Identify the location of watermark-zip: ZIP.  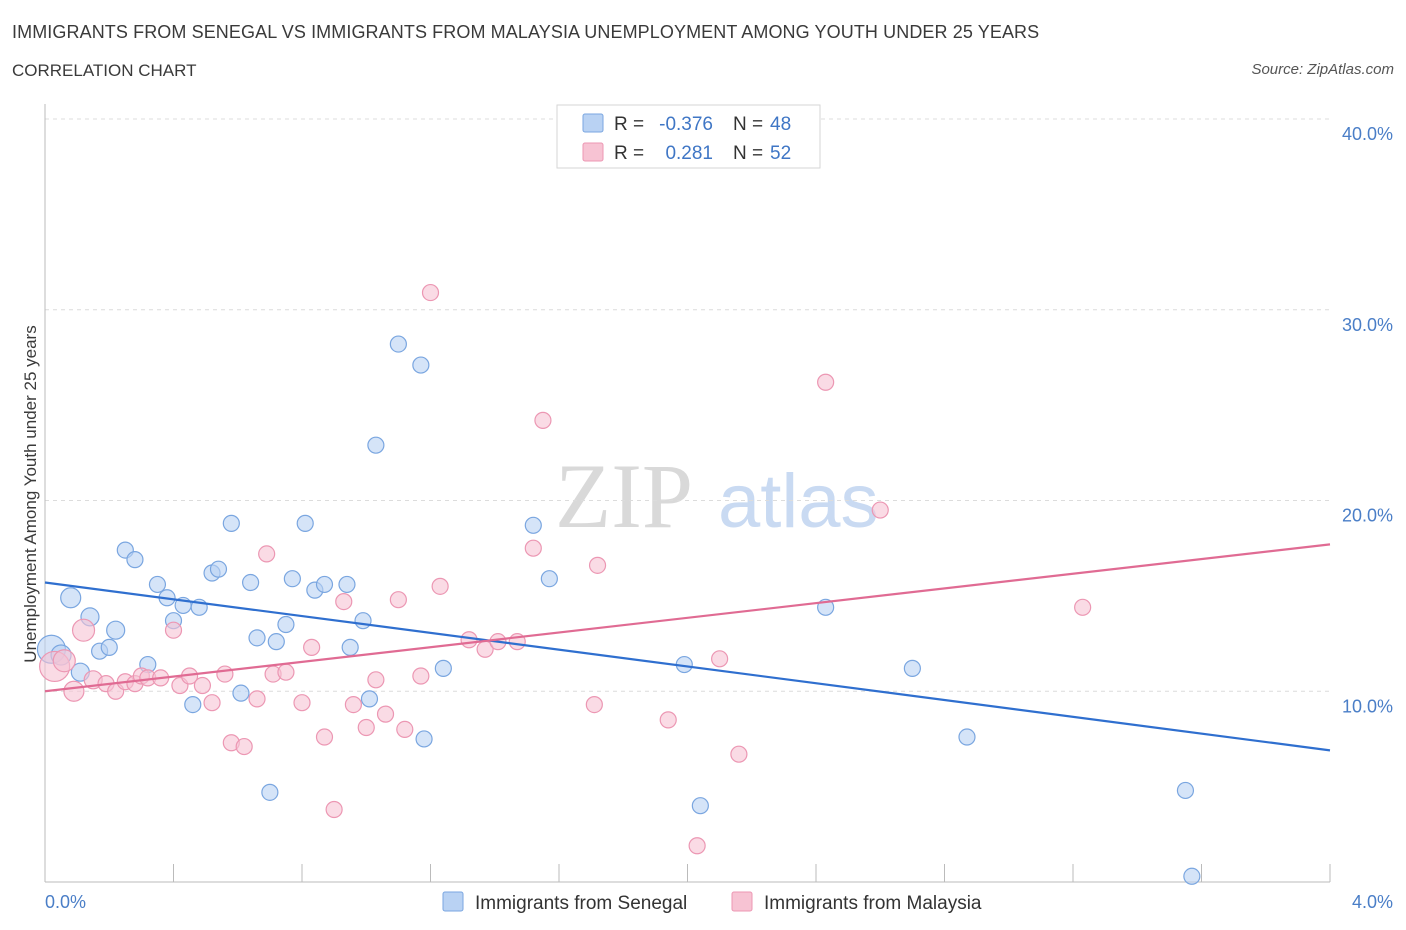
(624, 496).